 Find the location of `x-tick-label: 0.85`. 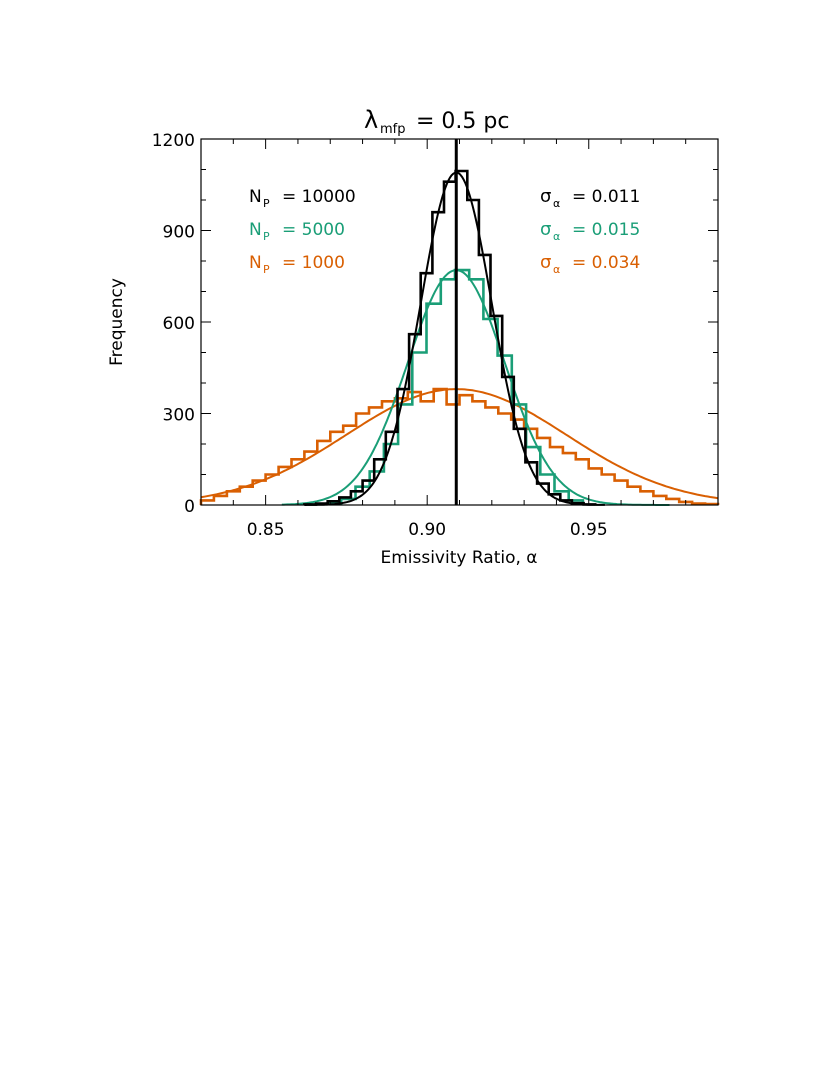

x-tick-label: 0.85 is located at coordinates (266, 530).